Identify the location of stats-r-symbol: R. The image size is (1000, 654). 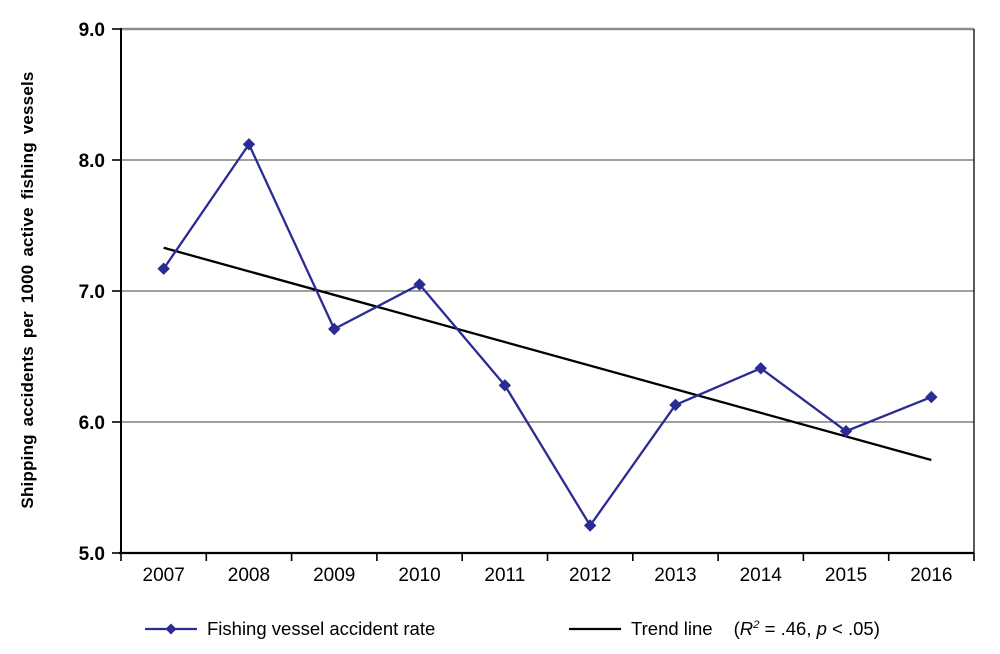
(746, 628).